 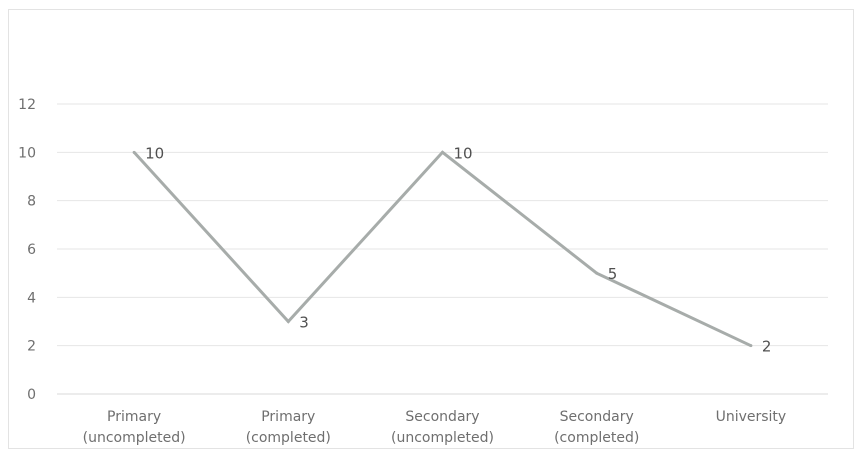 I want to click on data-label-3: 5, so click(x=613, y=274).